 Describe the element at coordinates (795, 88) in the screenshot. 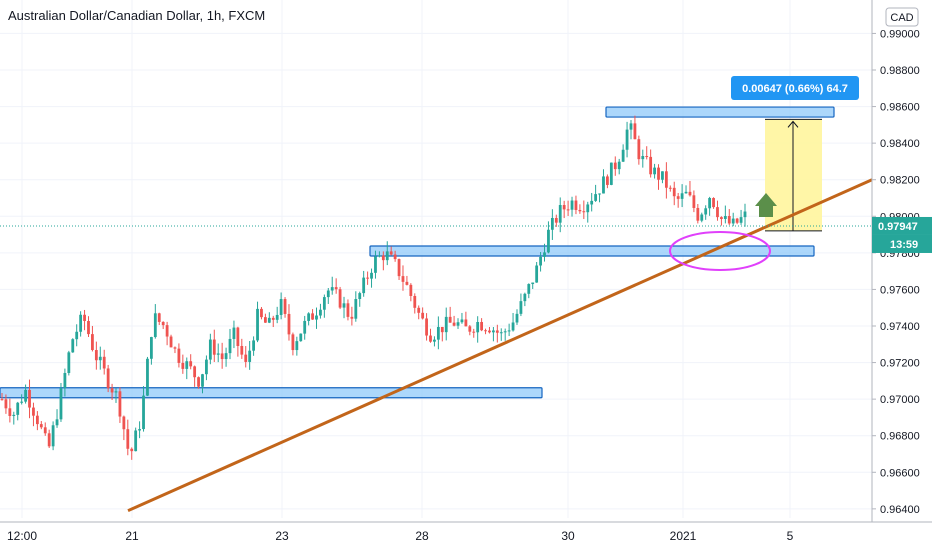

I see `measure-label-box` at that location.